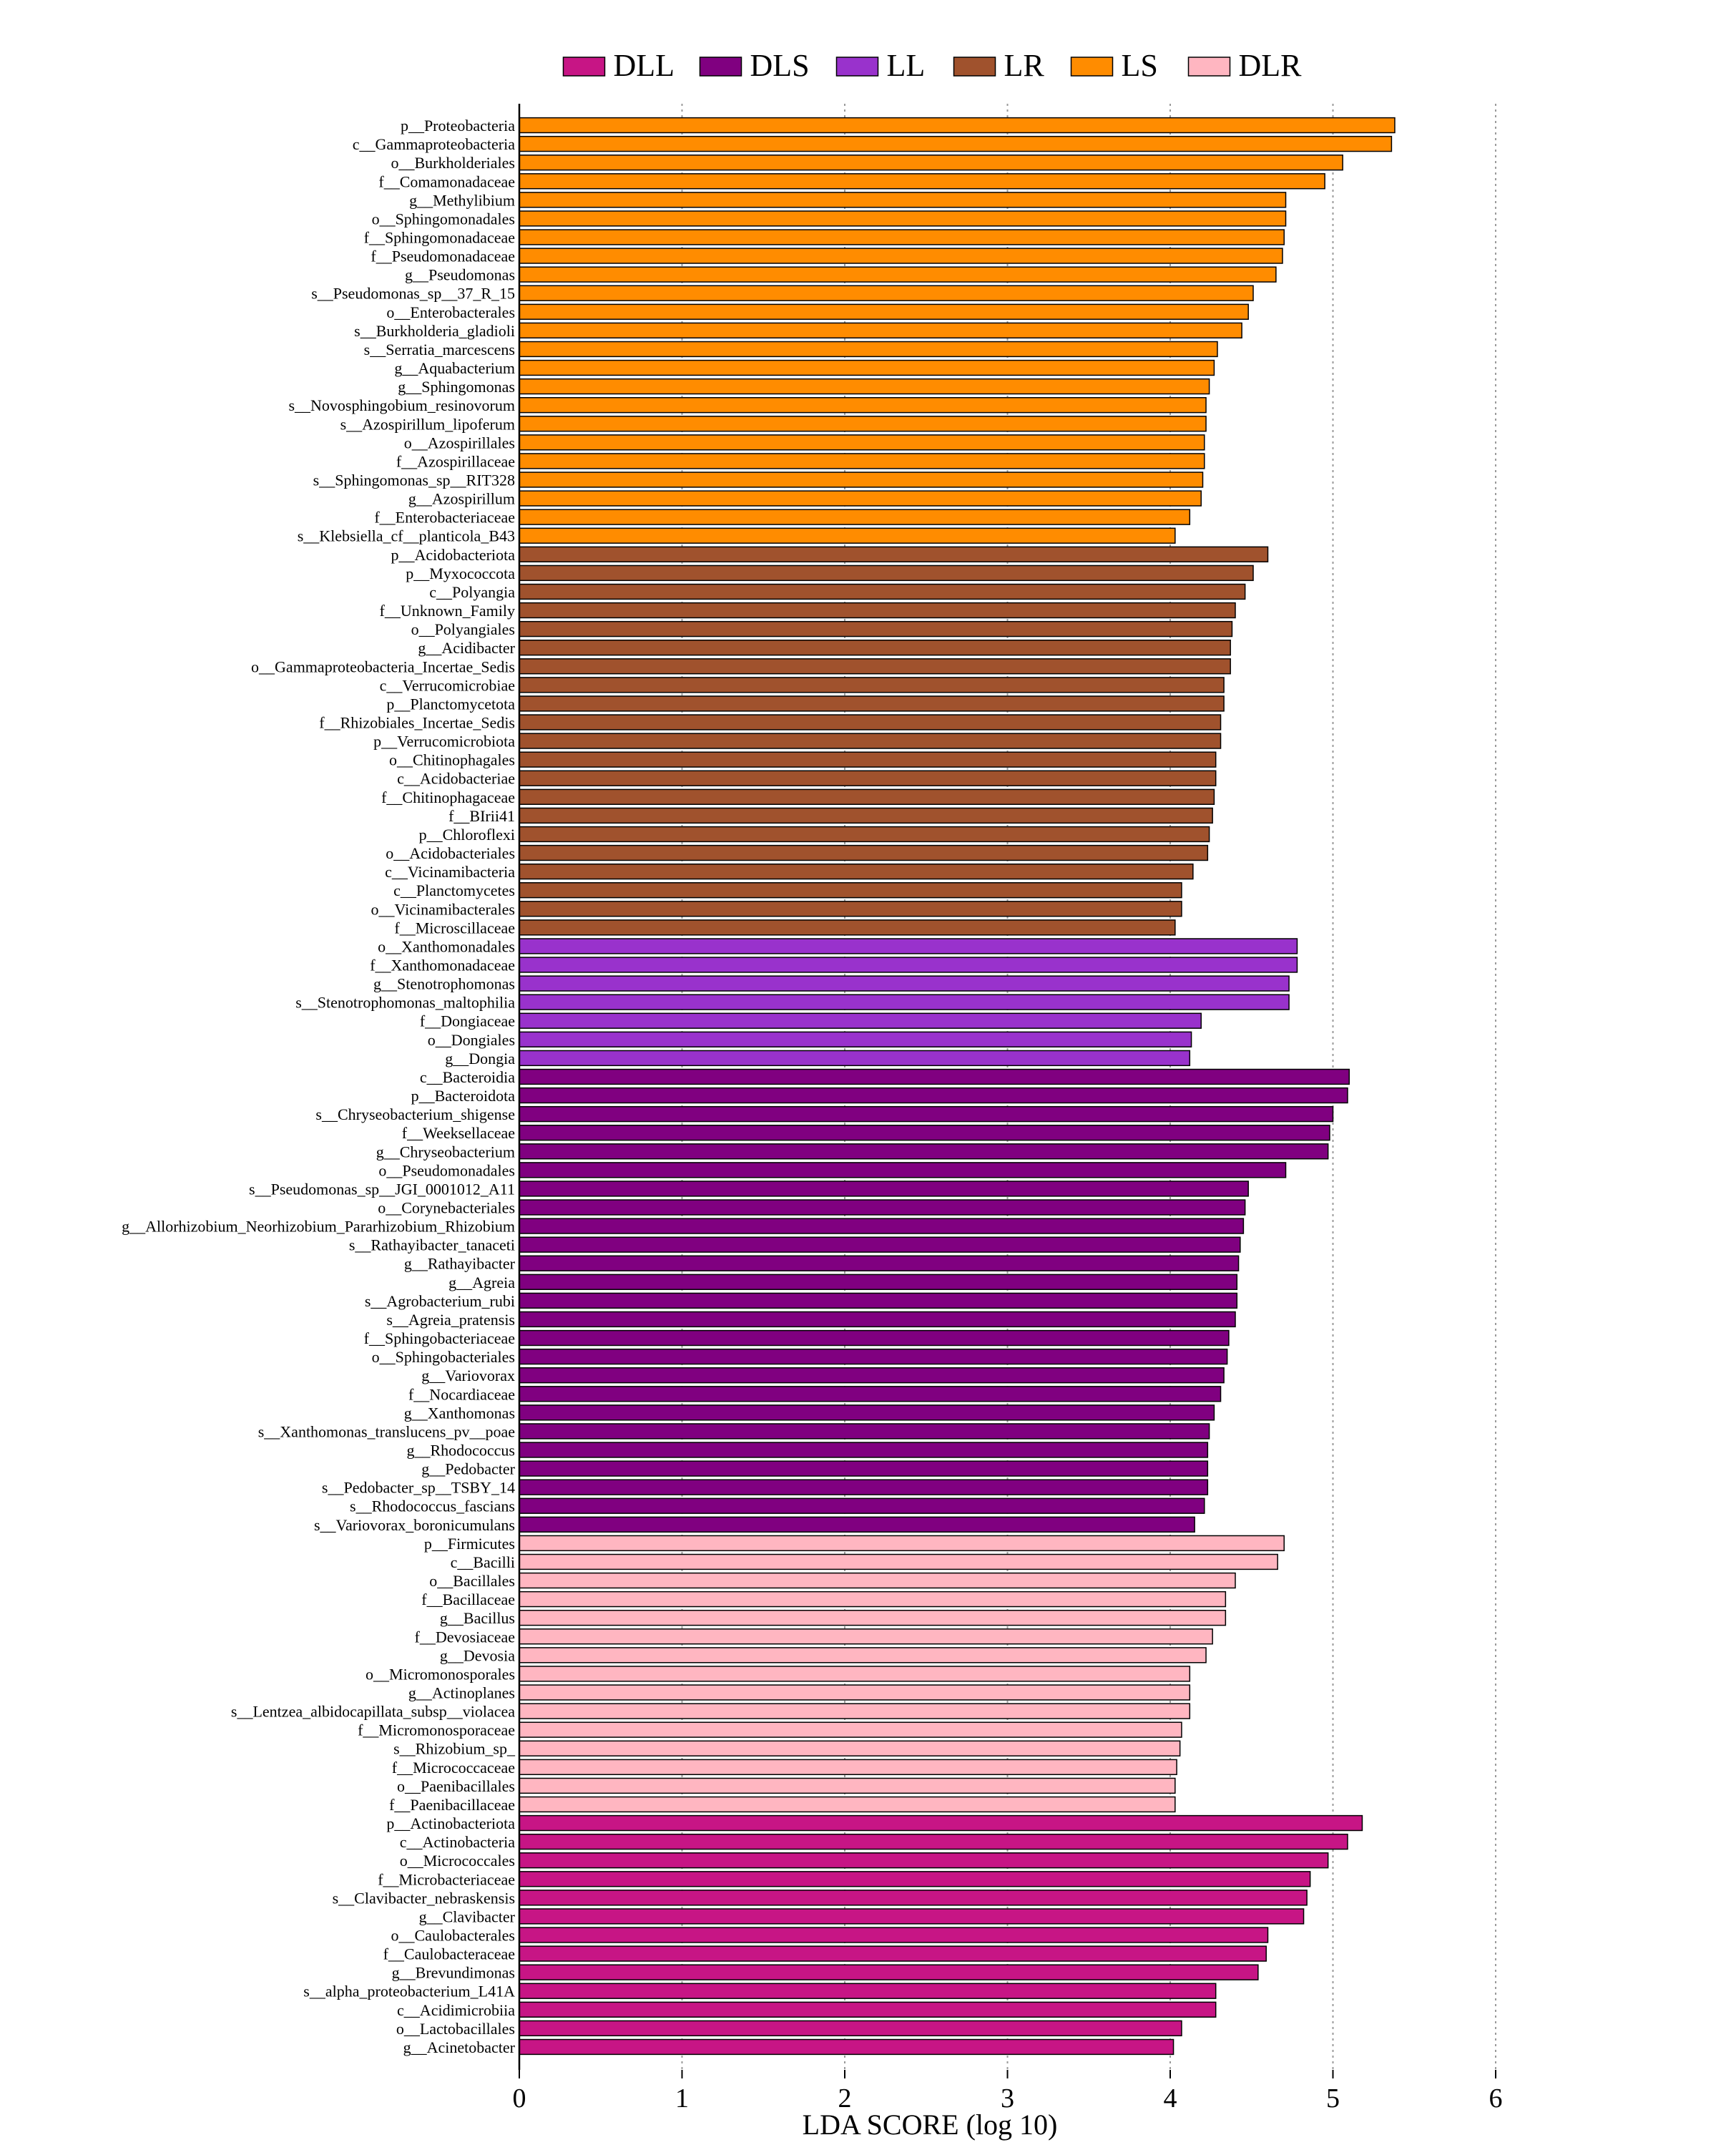  Describe the element at coordinates (444, 984) in the screenshot. I see `bar-label: g__Stenotrophomonas` at that location.